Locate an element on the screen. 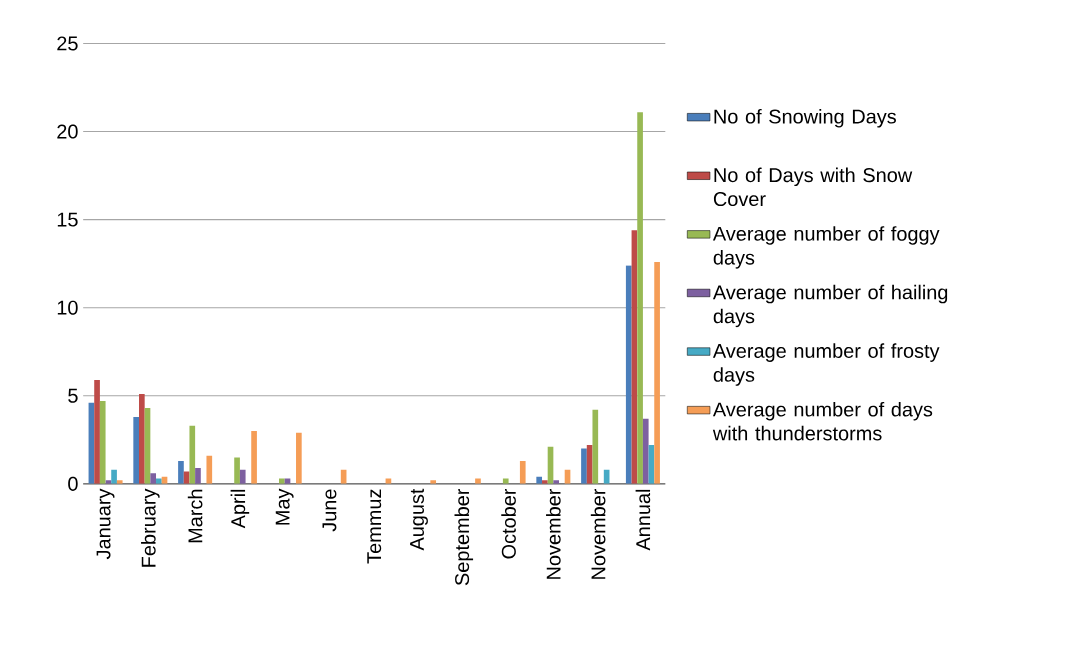 Image resolution: width=1066 pixels, height=650 pixels. x-tick-label: September is located at coordinates (464, 537).